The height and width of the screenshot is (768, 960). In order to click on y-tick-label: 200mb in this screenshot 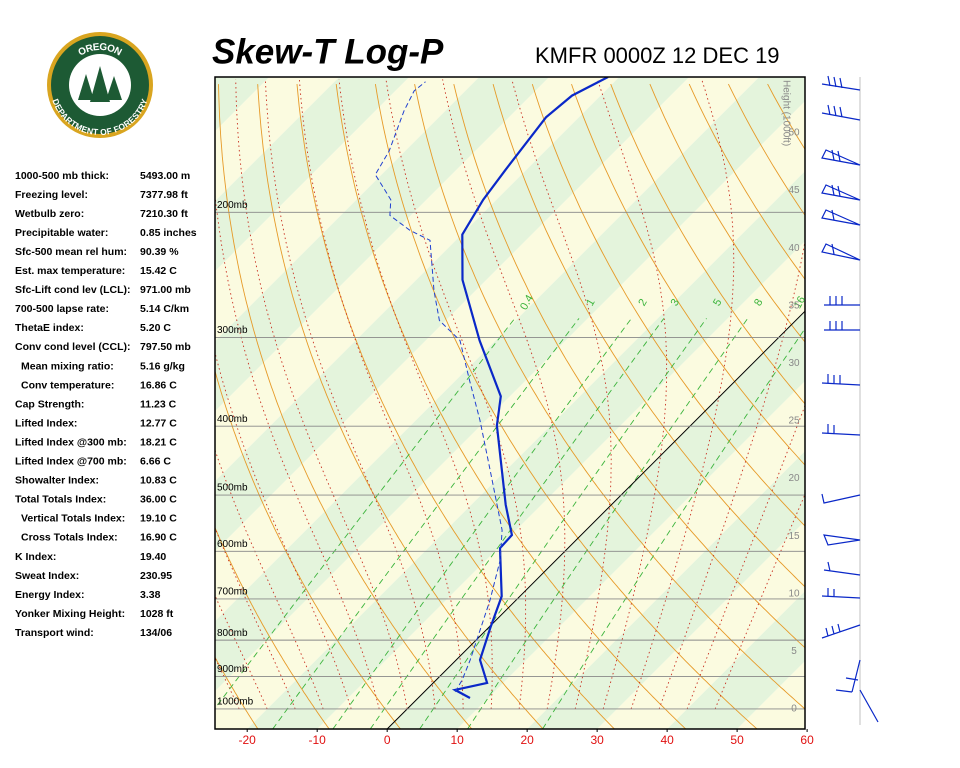, I will do `click(232, 205)`.